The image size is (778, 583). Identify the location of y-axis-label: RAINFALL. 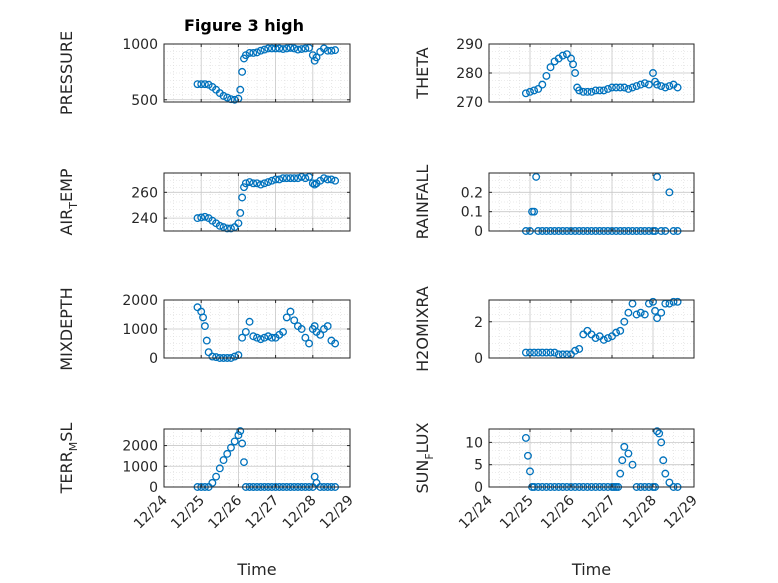
(422, 202).